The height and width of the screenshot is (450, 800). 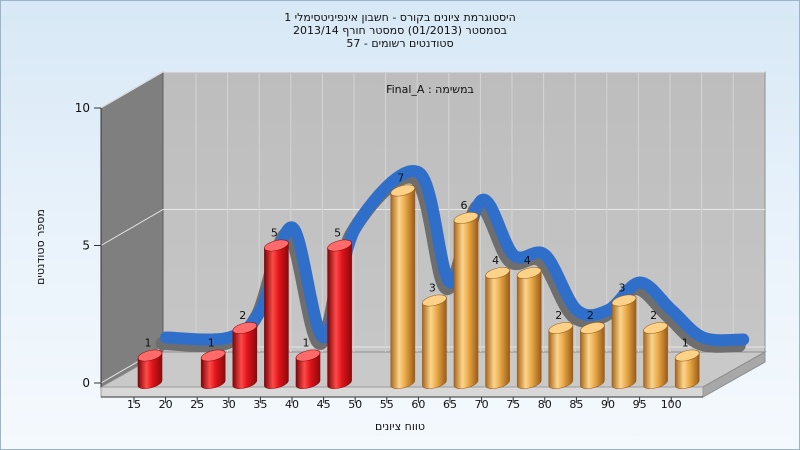 What do you see at coordinates (513, 404) in the screenshot?
I see `x-tick-label: 75` at bounding box center [513, 404].